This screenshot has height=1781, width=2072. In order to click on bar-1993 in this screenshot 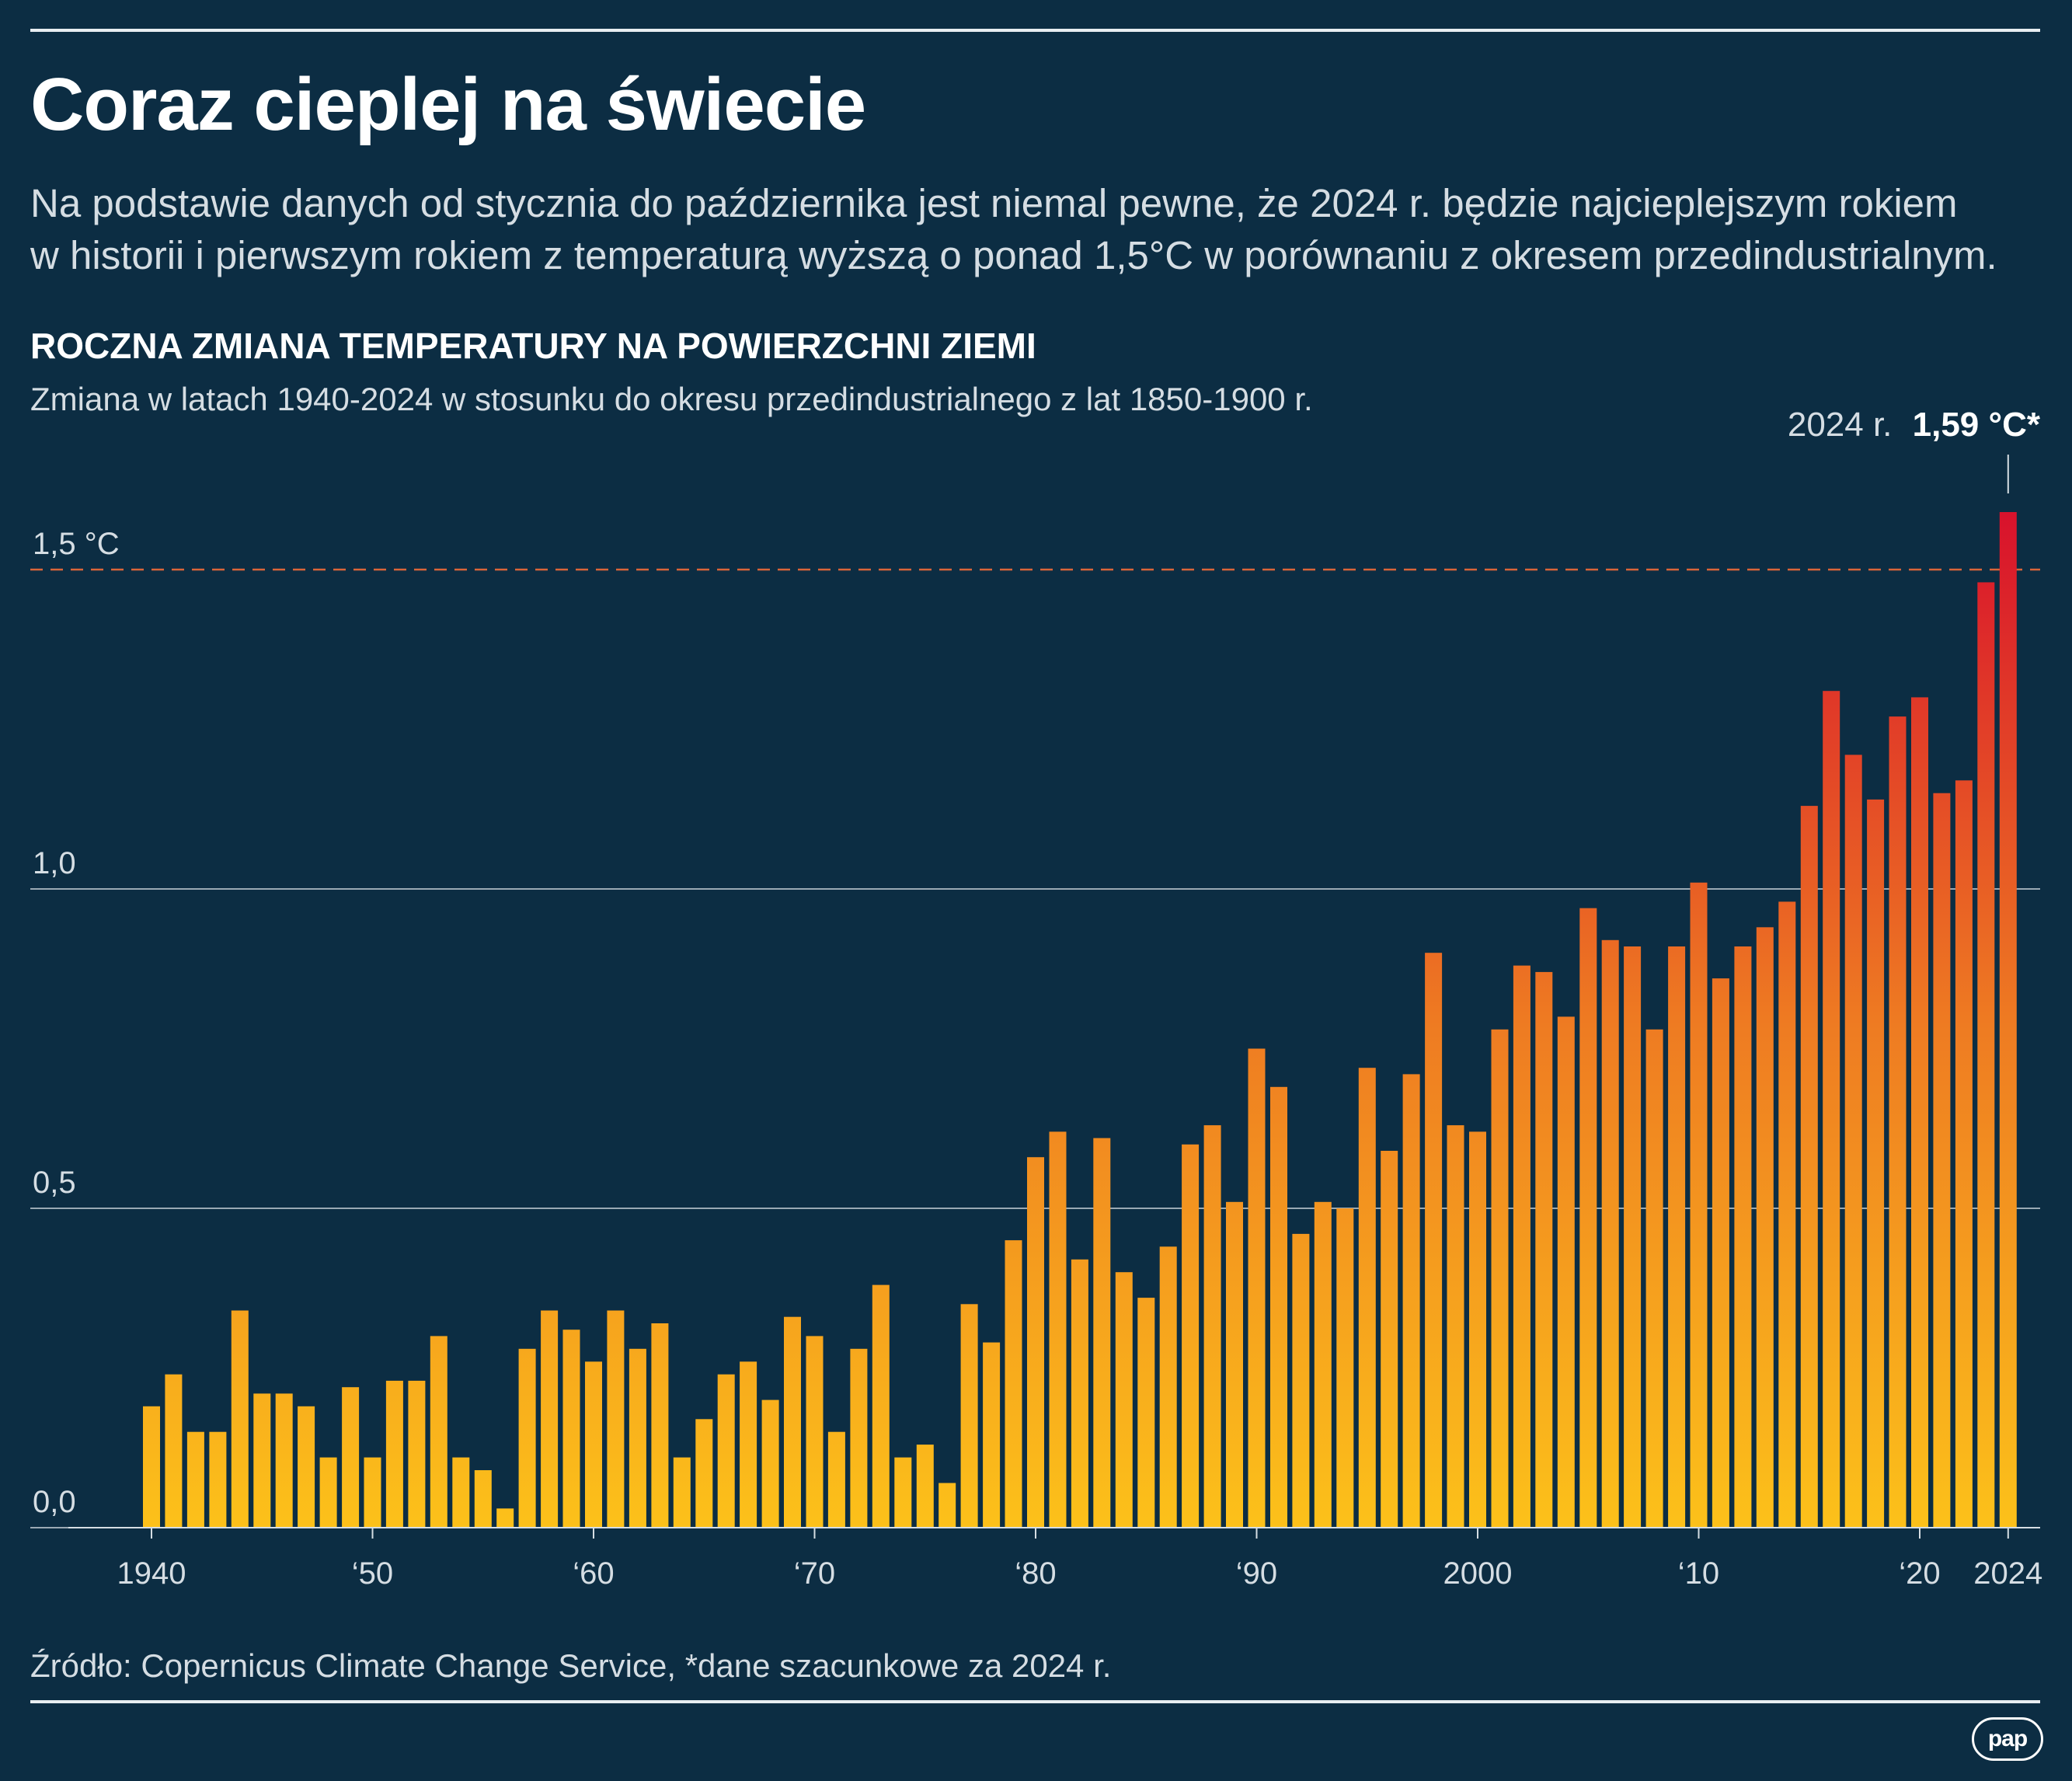, I will do `click(1323, 1364)`.